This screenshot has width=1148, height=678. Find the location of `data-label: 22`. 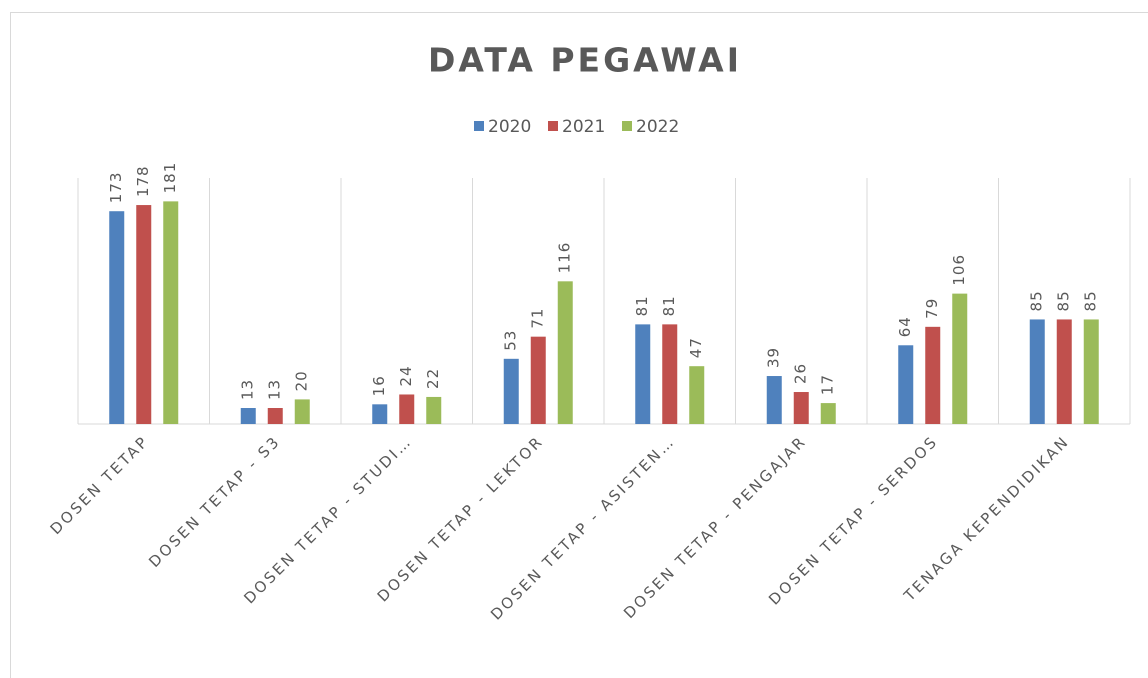

data-label: 22 is located at coordinates (433, 378).